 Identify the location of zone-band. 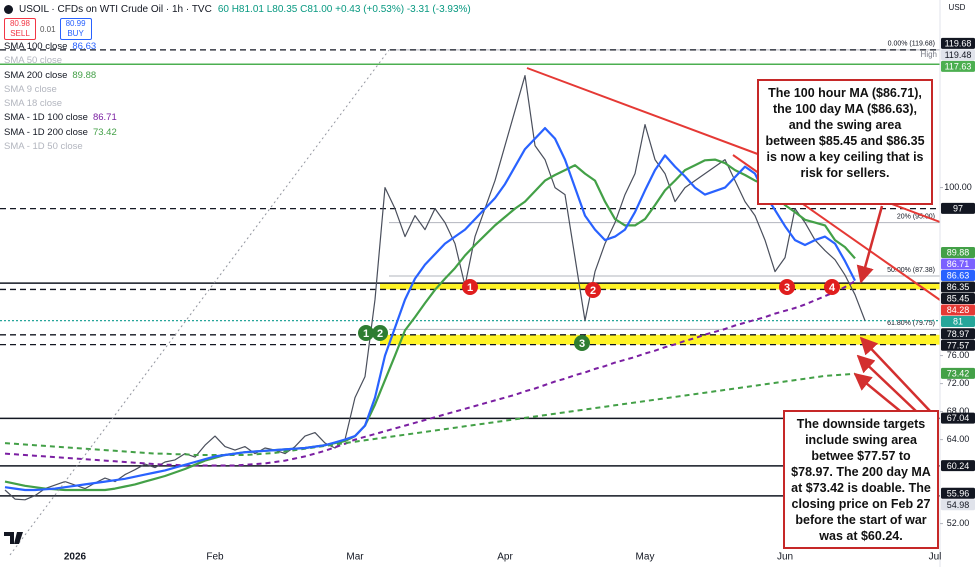
(660, 286).